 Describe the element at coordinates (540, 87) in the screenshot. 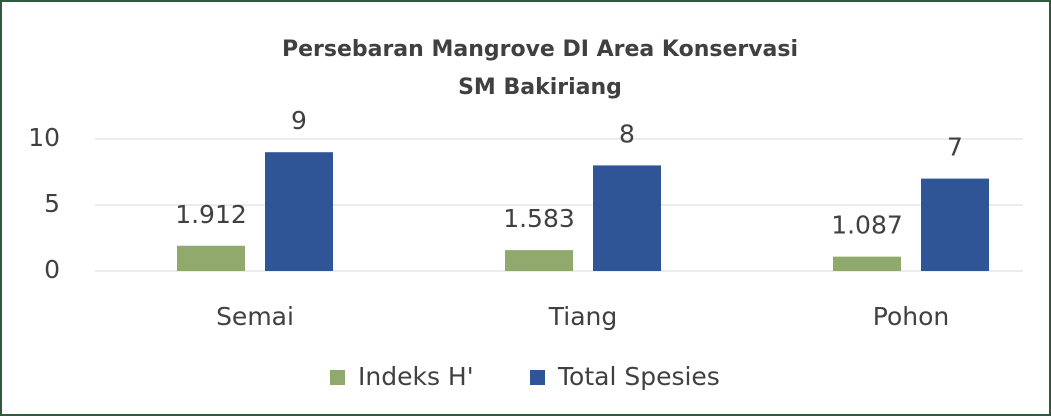

I see `chart-title: SM Bakiriang` at that location.